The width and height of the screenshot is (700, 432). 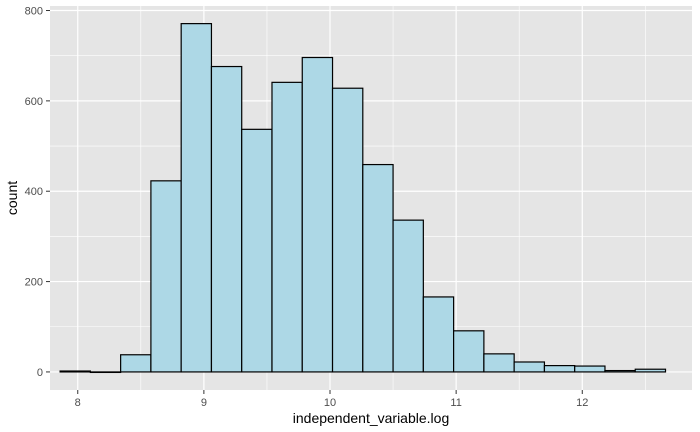 I want to click on x-tick-label: 10, so click(x=330, y=403).